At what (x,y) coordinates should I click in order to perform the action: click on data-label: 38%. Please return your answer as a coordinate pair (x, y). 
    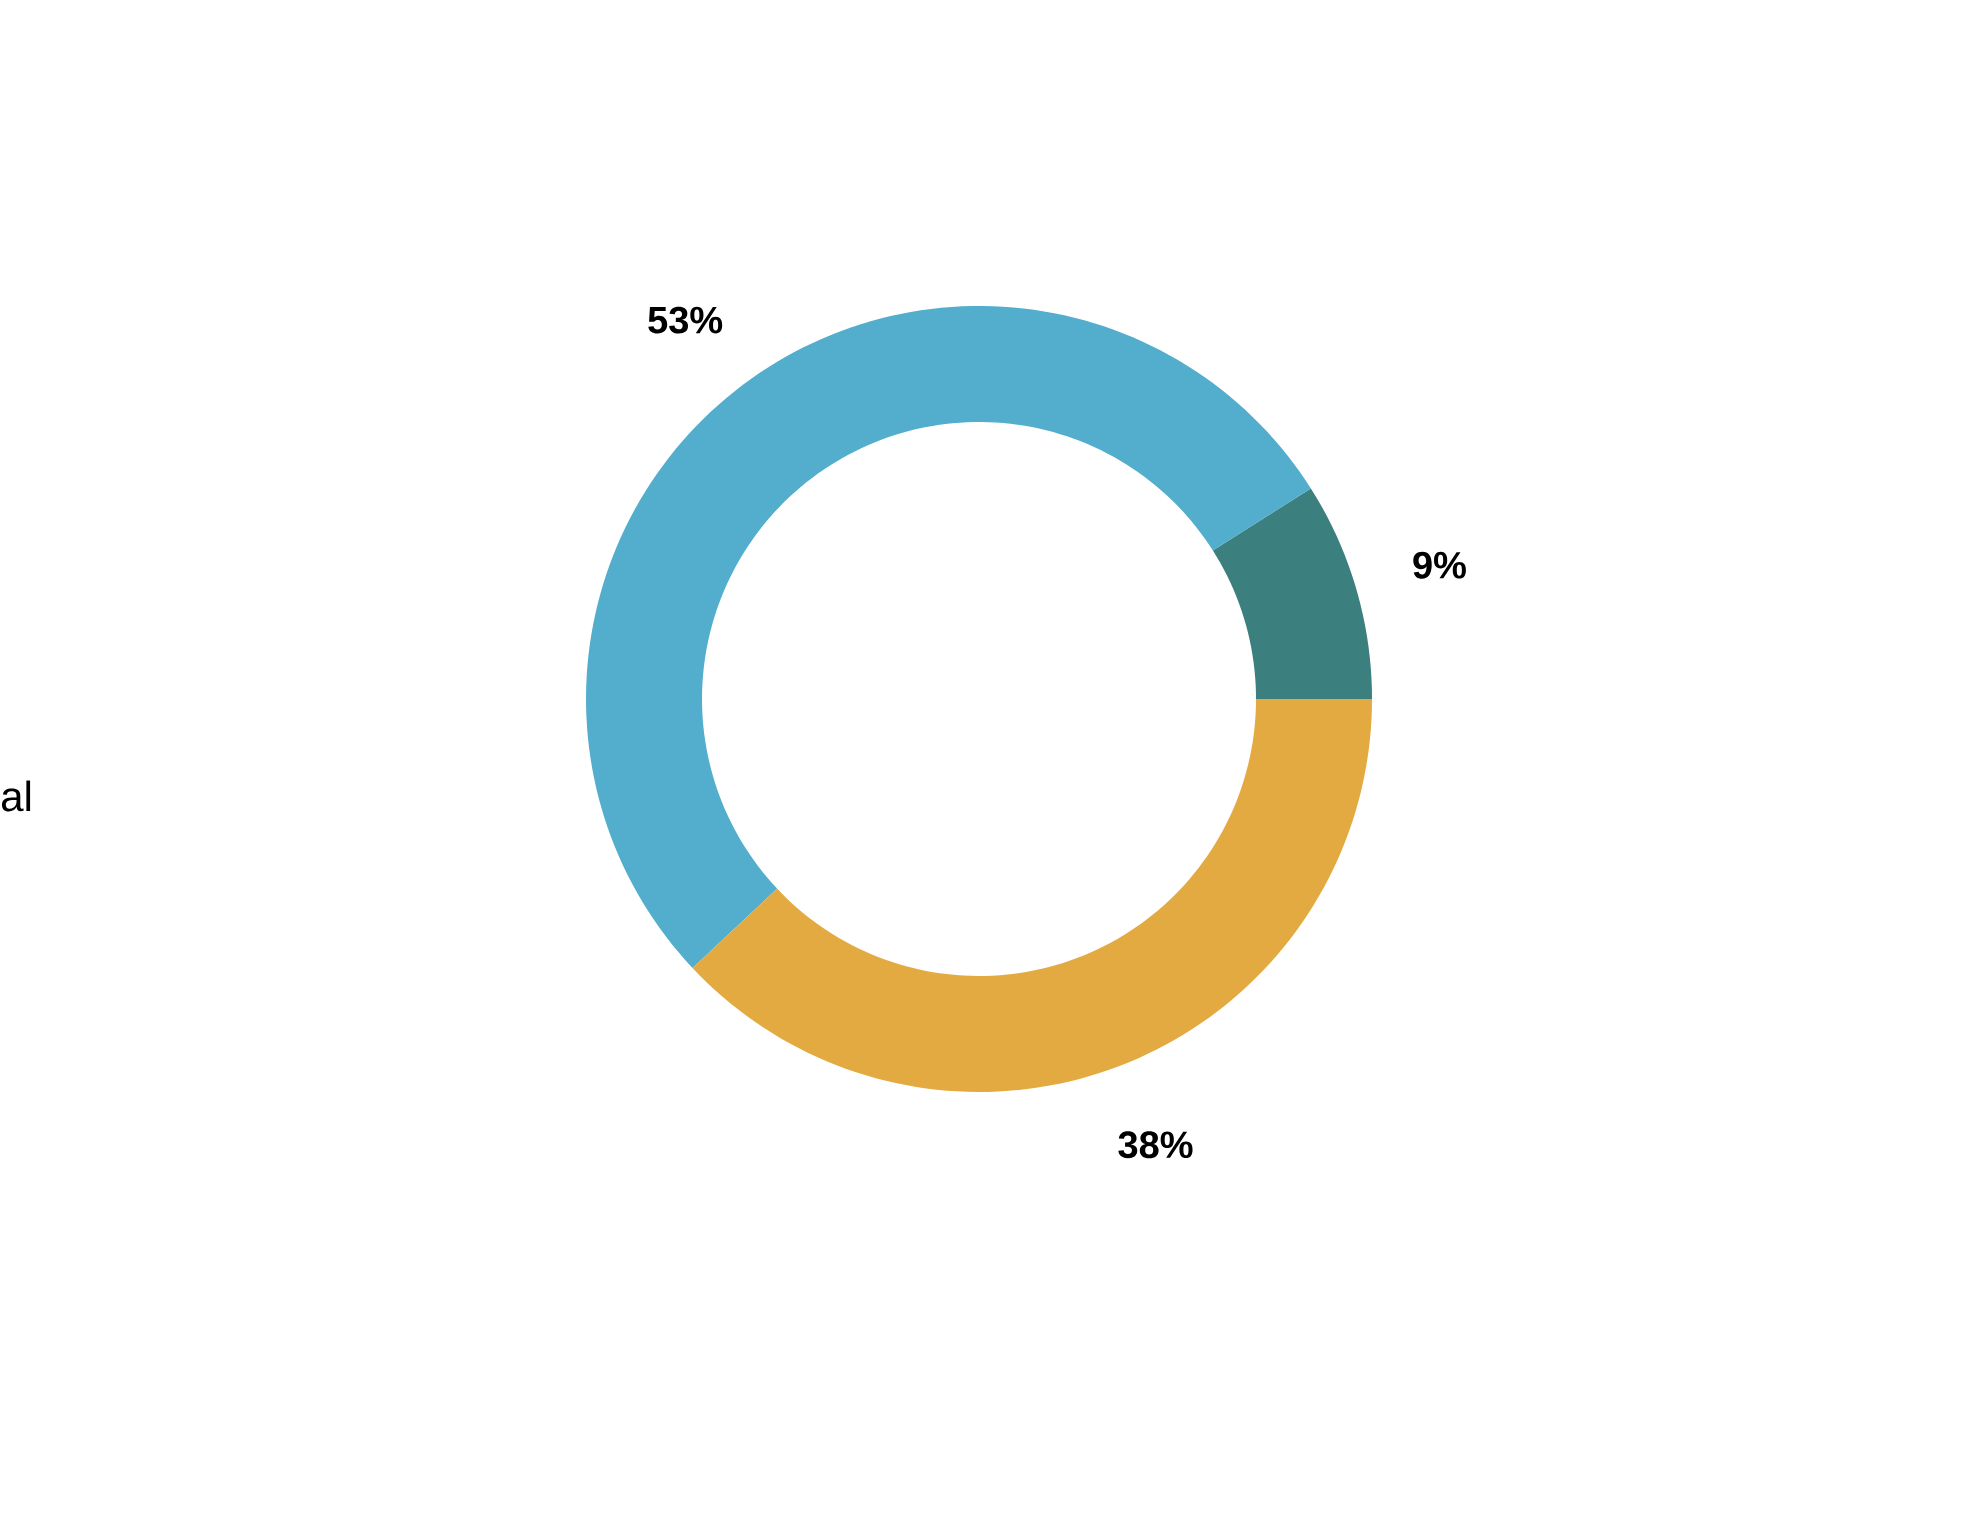
    Looking at the image, I should click on (1155, 1145).